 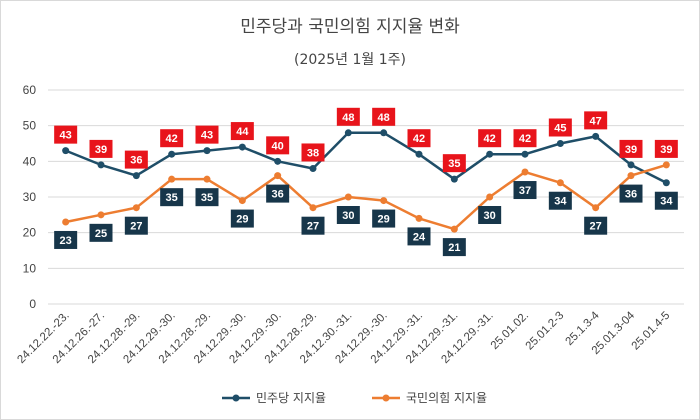 I want to click on svg-text: 민주당 지지율, so click(x=291, y=398).